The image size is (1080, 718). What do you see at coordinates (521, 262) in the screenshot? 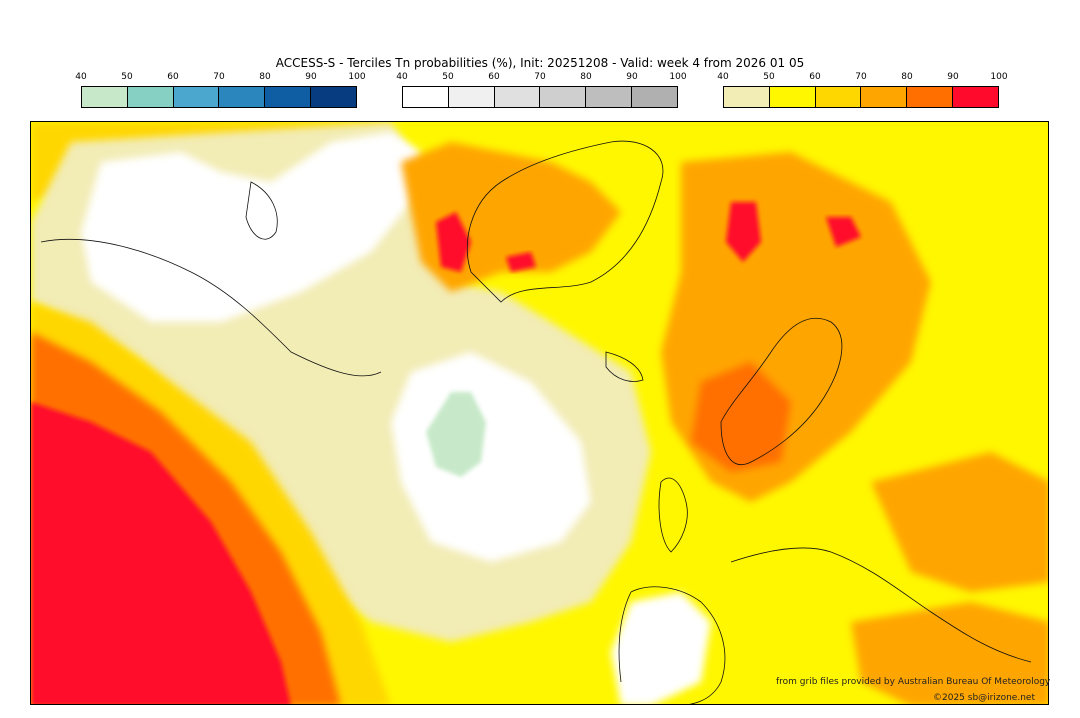
I see `field-red-greenland-east` at bounding box center [521, 262].